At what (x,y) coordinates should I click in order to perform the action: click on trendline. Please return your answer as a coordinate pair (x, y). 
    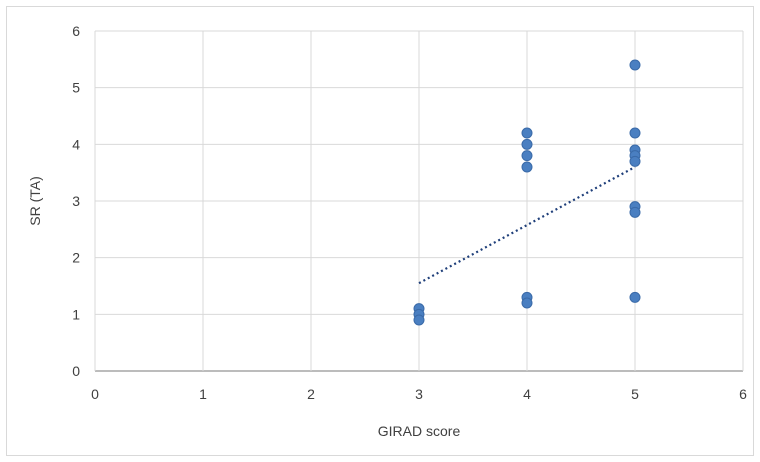
    Looking at the image, I should click on (527, 225).